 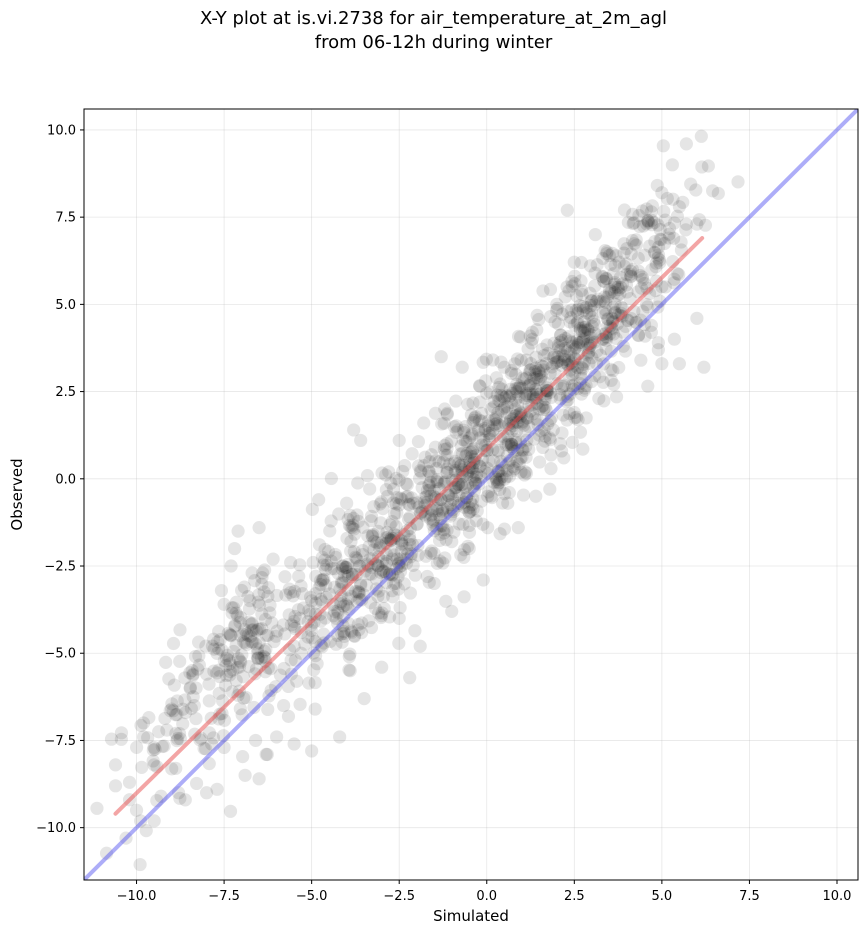 What do you see at coordinates (399, 896) in the screenshot?
I see `x-tick-label: −2.5` at bounding box center [399, 896].